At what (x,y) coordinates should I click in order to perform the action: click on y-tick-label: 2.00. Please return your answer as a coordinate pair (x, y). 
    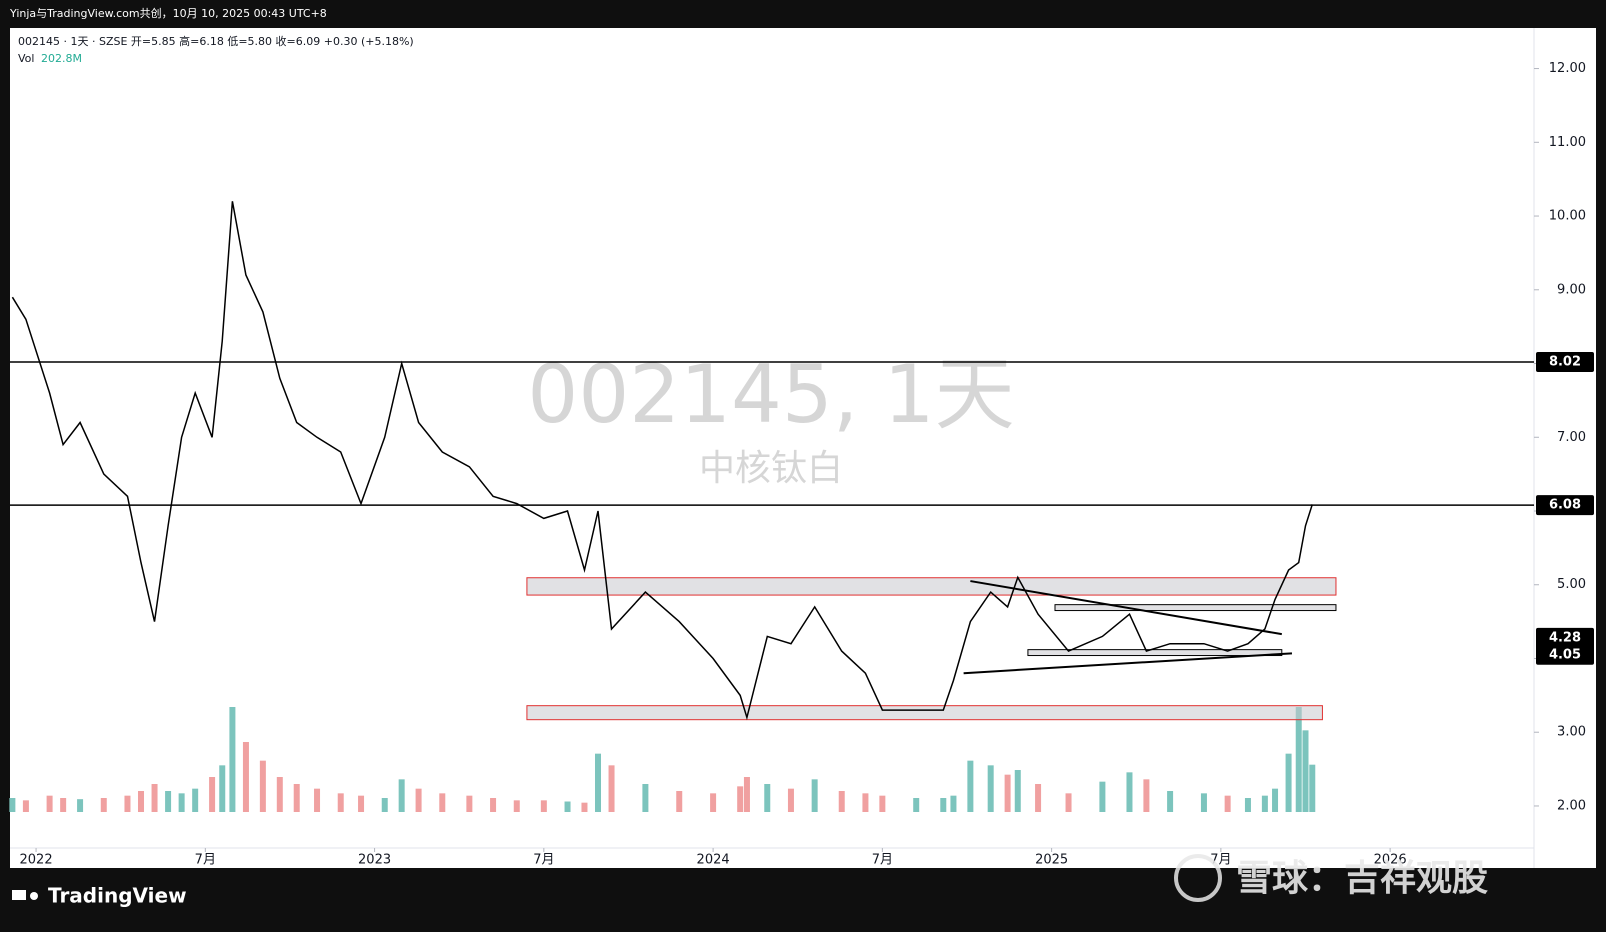
    Looking at the image, I should click on (1571, 805).